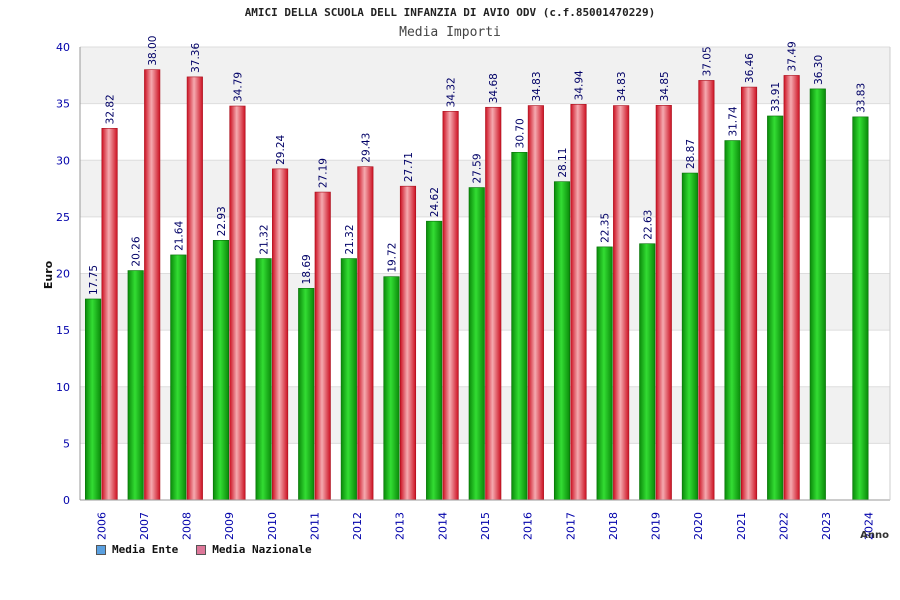 This screenshot has width=900, height=600. Describe the element at coordinates (94, 280) in the screenshot. I see `value-label-media-ente-2006: 17.75` at that location.